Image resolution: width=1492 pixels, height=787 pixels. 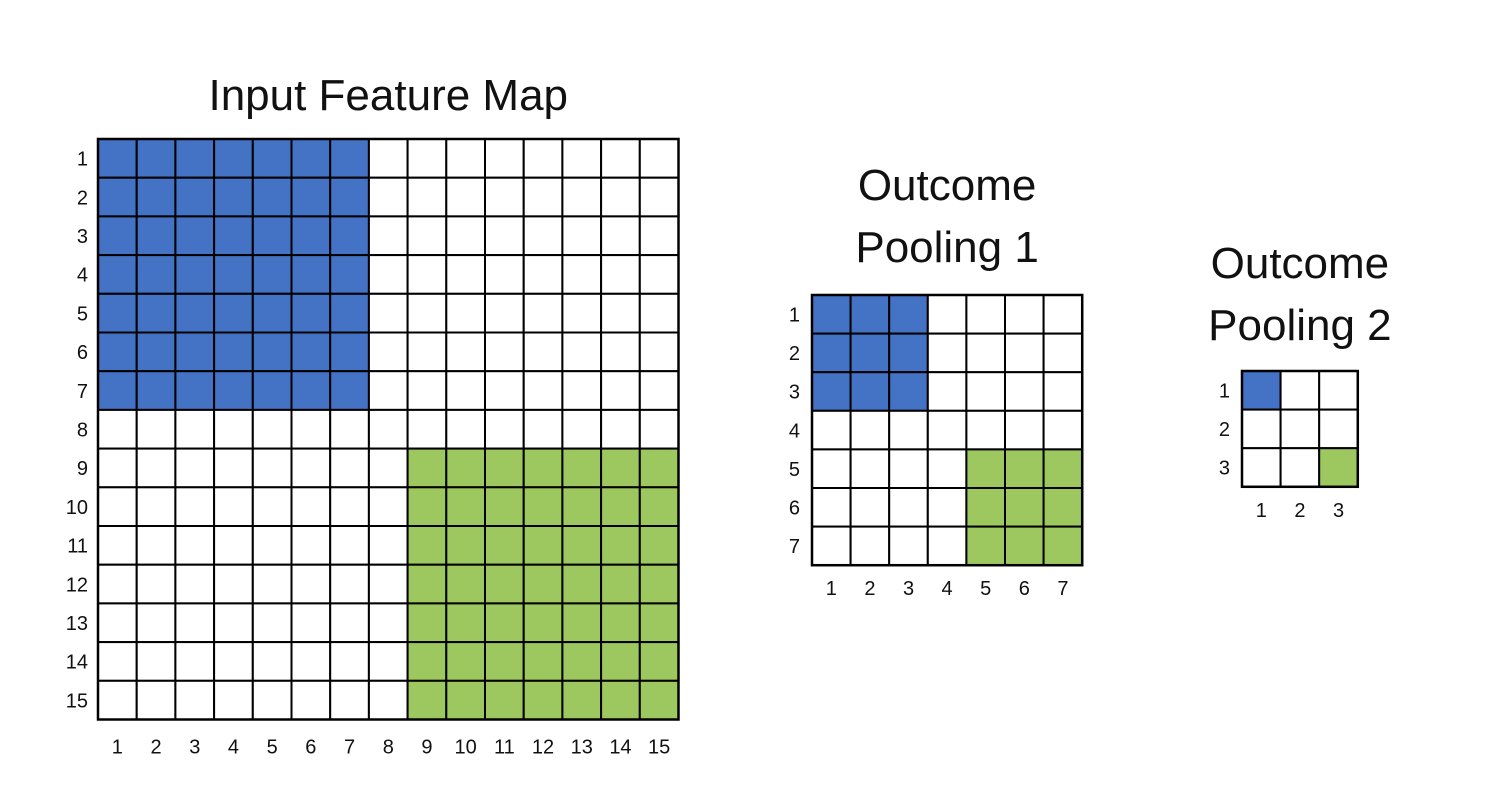 What do you see at coordinates (77, 663) in the screenshot?
I see `row-label: 14` at bounding box center [77, 663].